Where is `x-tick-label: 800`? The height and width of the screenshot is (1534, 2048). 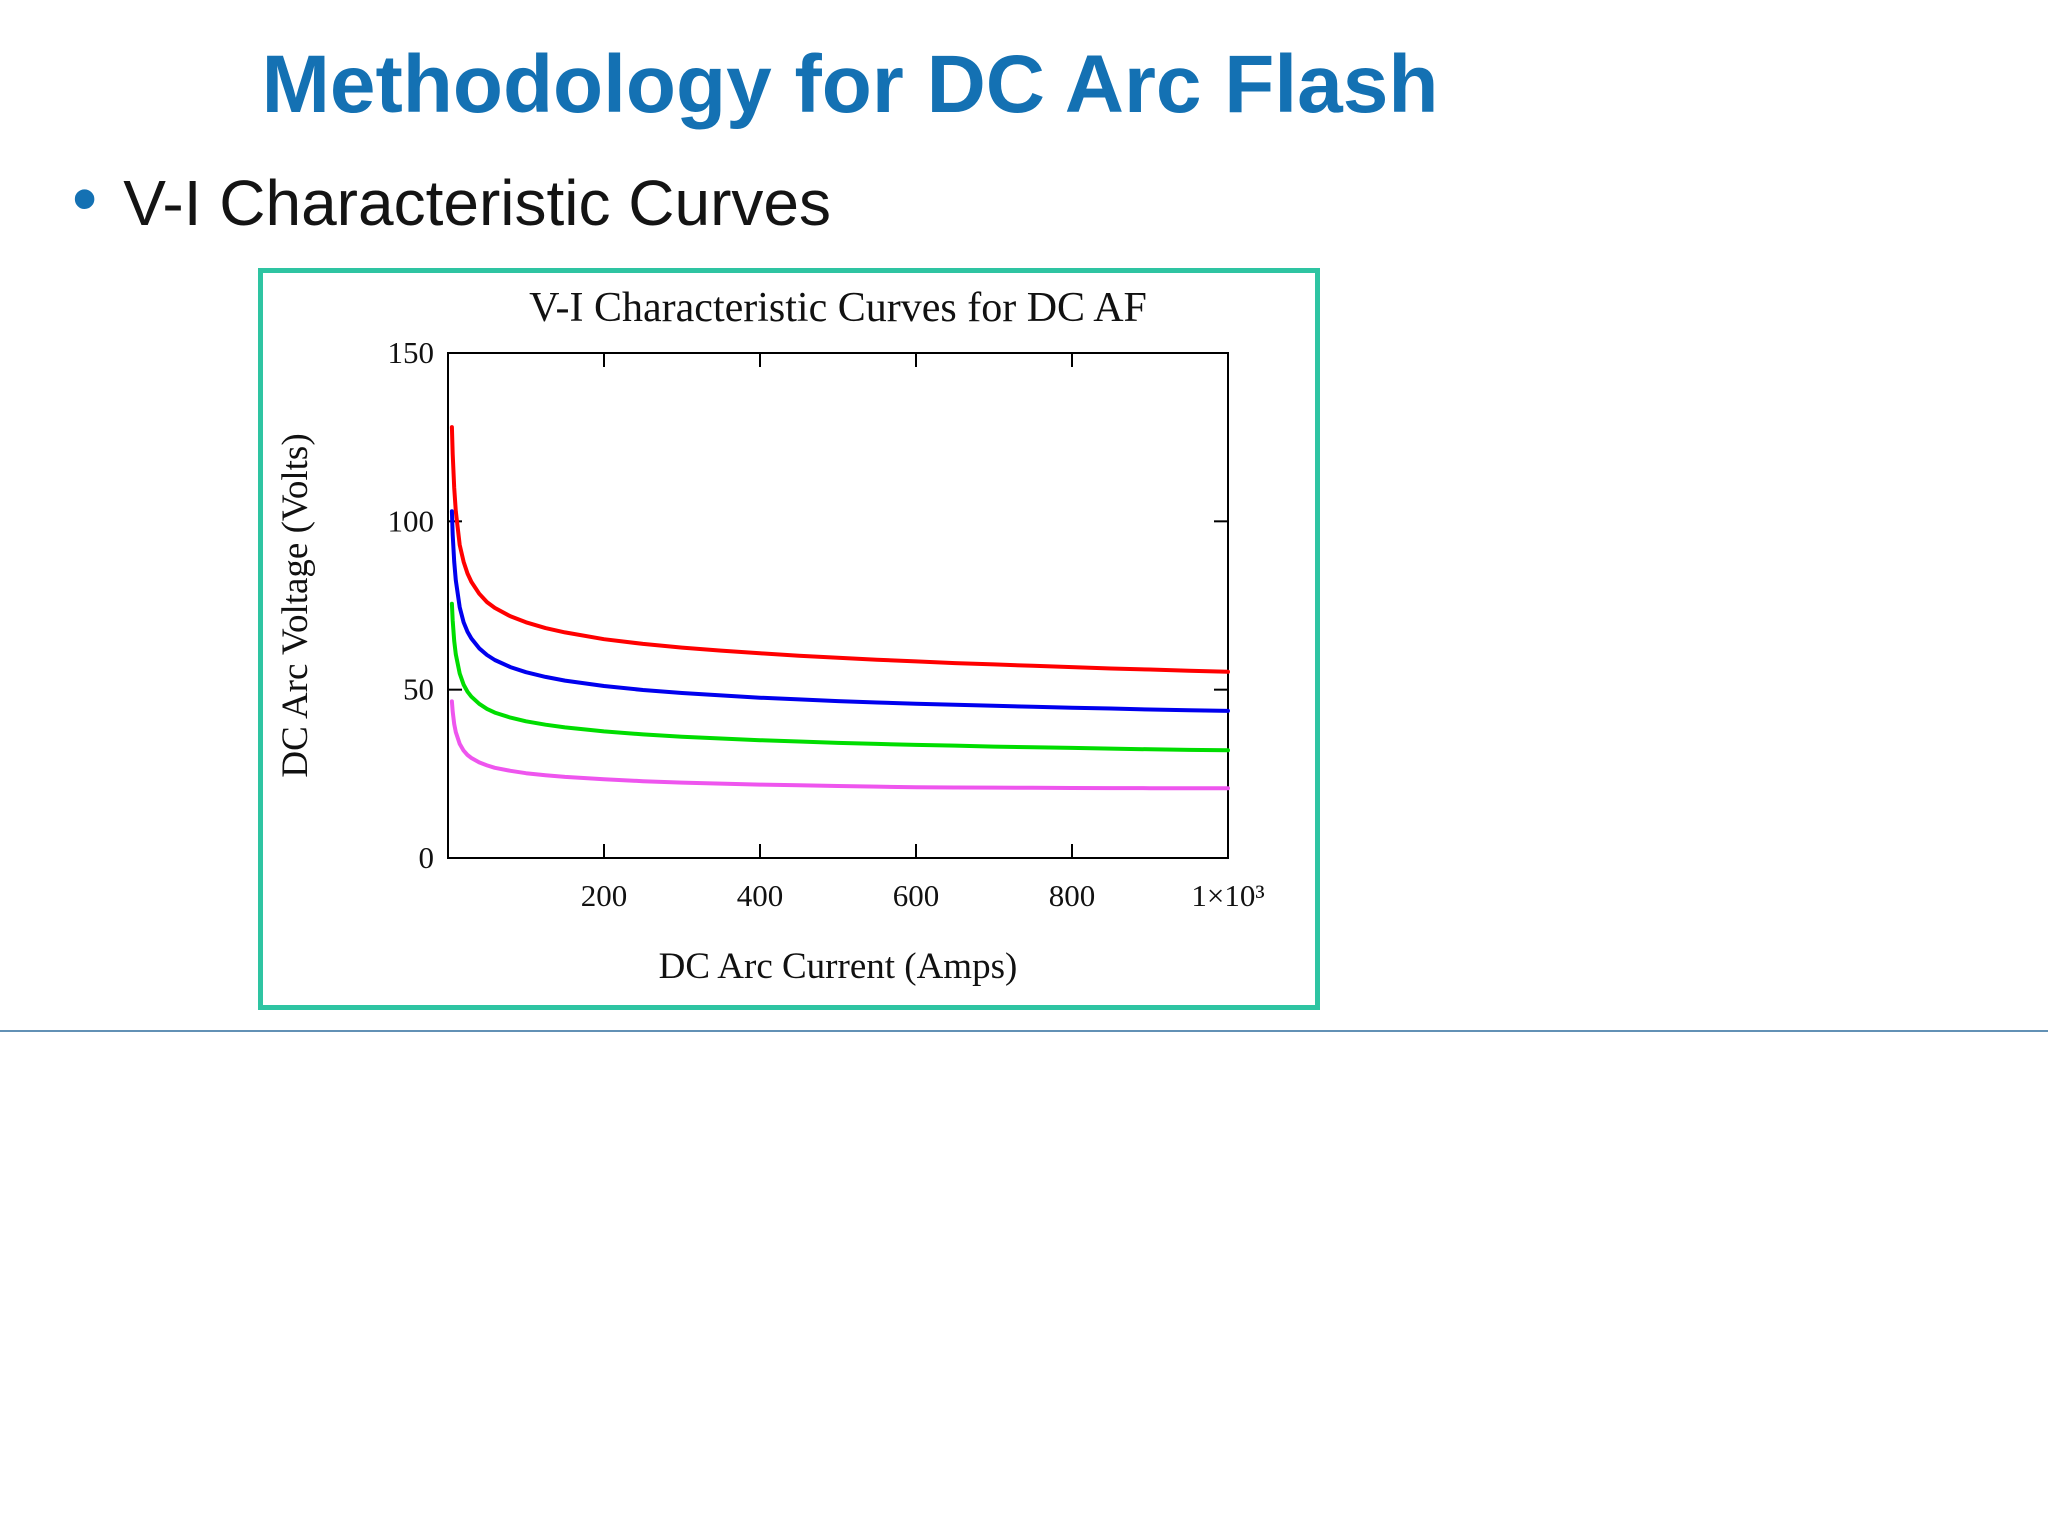
x-tick-label: 800 is located at coordinates (1072, 895).